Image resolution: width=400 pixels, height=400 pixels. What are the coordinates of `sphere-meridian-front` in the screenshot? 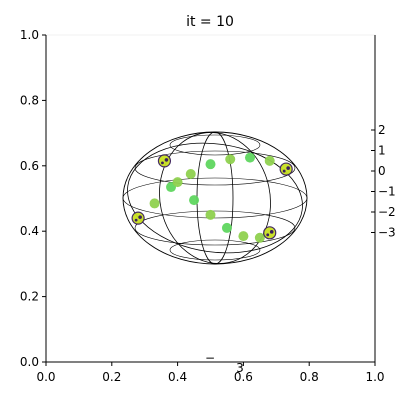 It's located at (215, 198).